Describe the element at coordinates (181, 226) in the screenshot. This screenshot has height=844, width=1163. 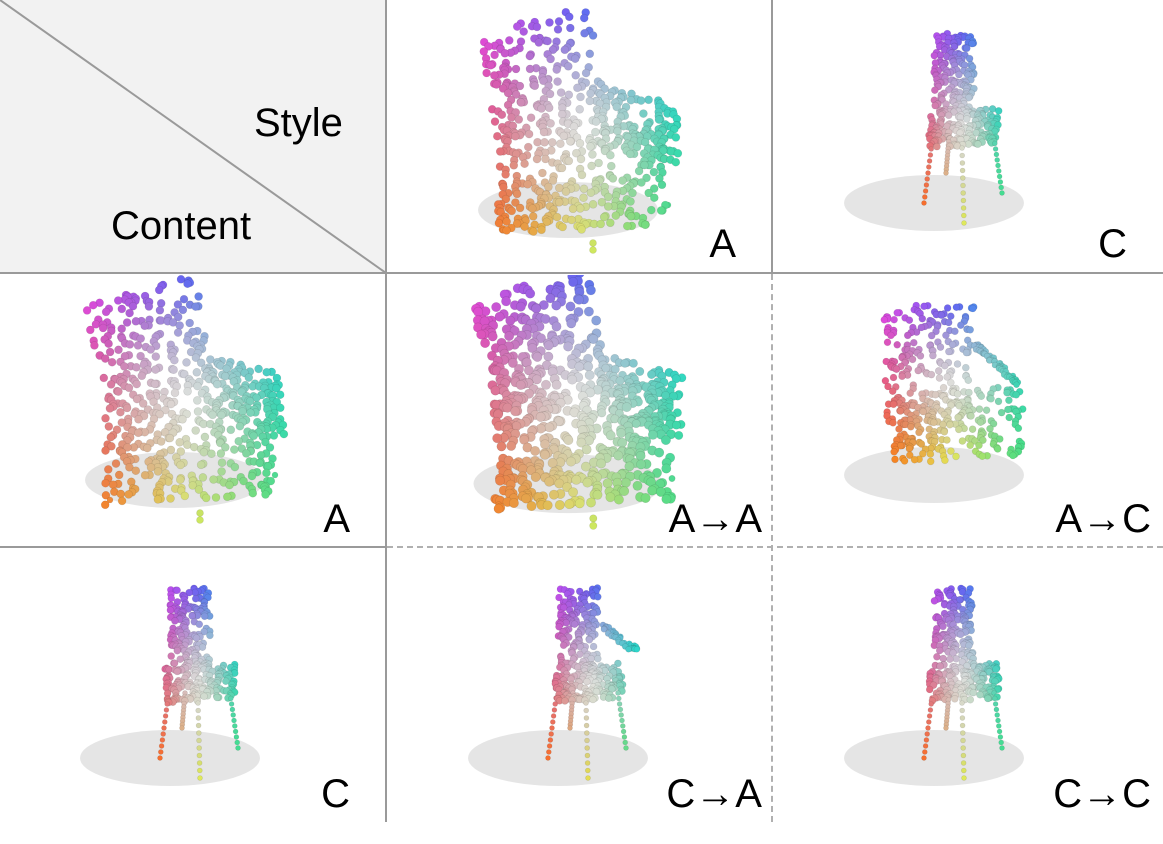
I see `content-header-label: Content` at that location.